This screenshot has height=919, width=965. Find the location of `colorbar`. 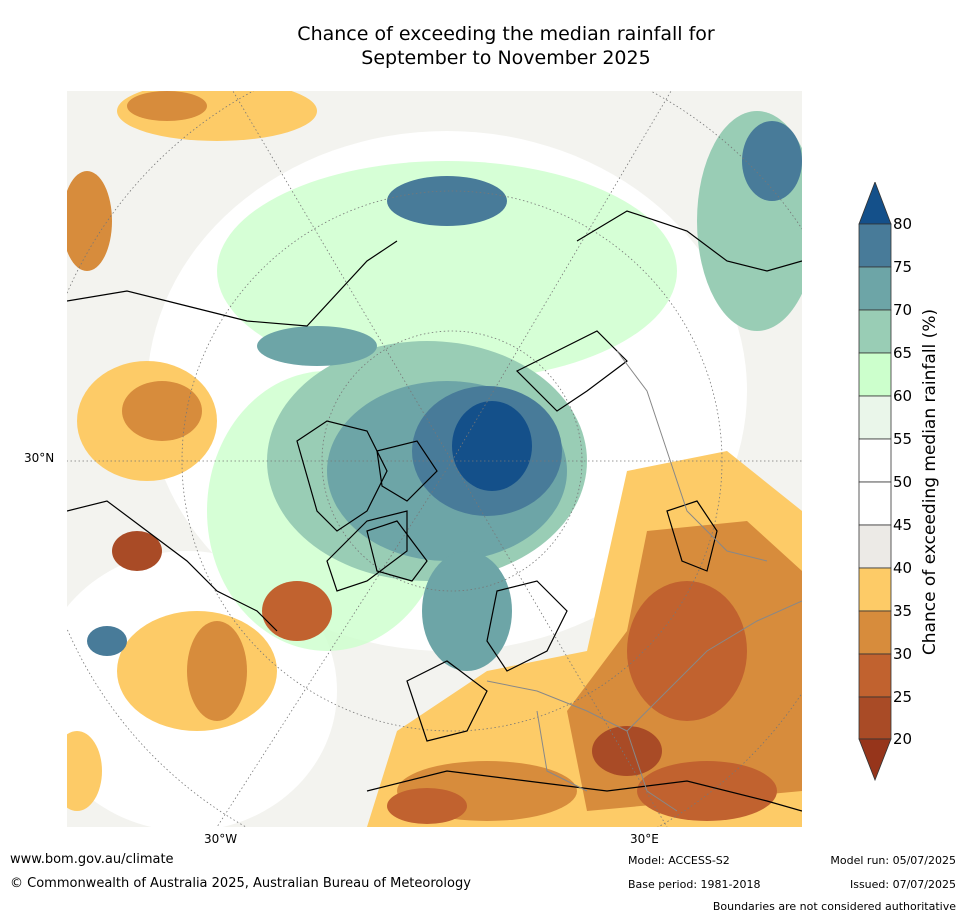

colorbar is located at coordinates (875, 481).